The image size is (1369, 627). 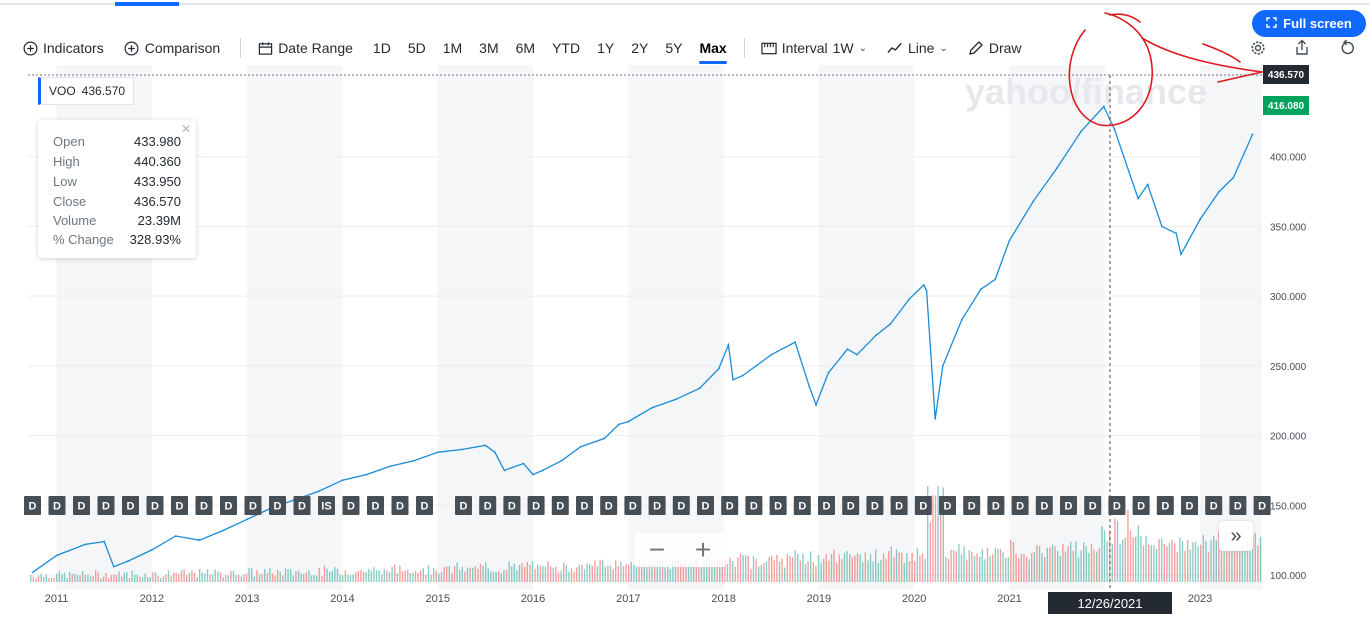 I want to click on symbol-legend: VOO 436.570, so click(x=86, y=91).